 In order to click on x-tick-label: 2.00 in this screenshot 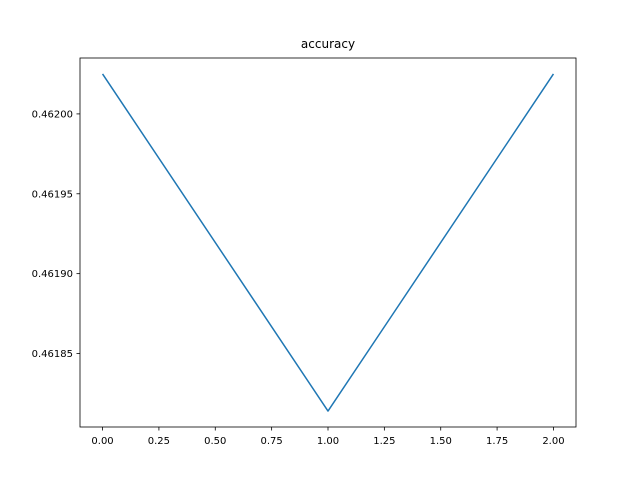, I will do `click(553, 441)`.